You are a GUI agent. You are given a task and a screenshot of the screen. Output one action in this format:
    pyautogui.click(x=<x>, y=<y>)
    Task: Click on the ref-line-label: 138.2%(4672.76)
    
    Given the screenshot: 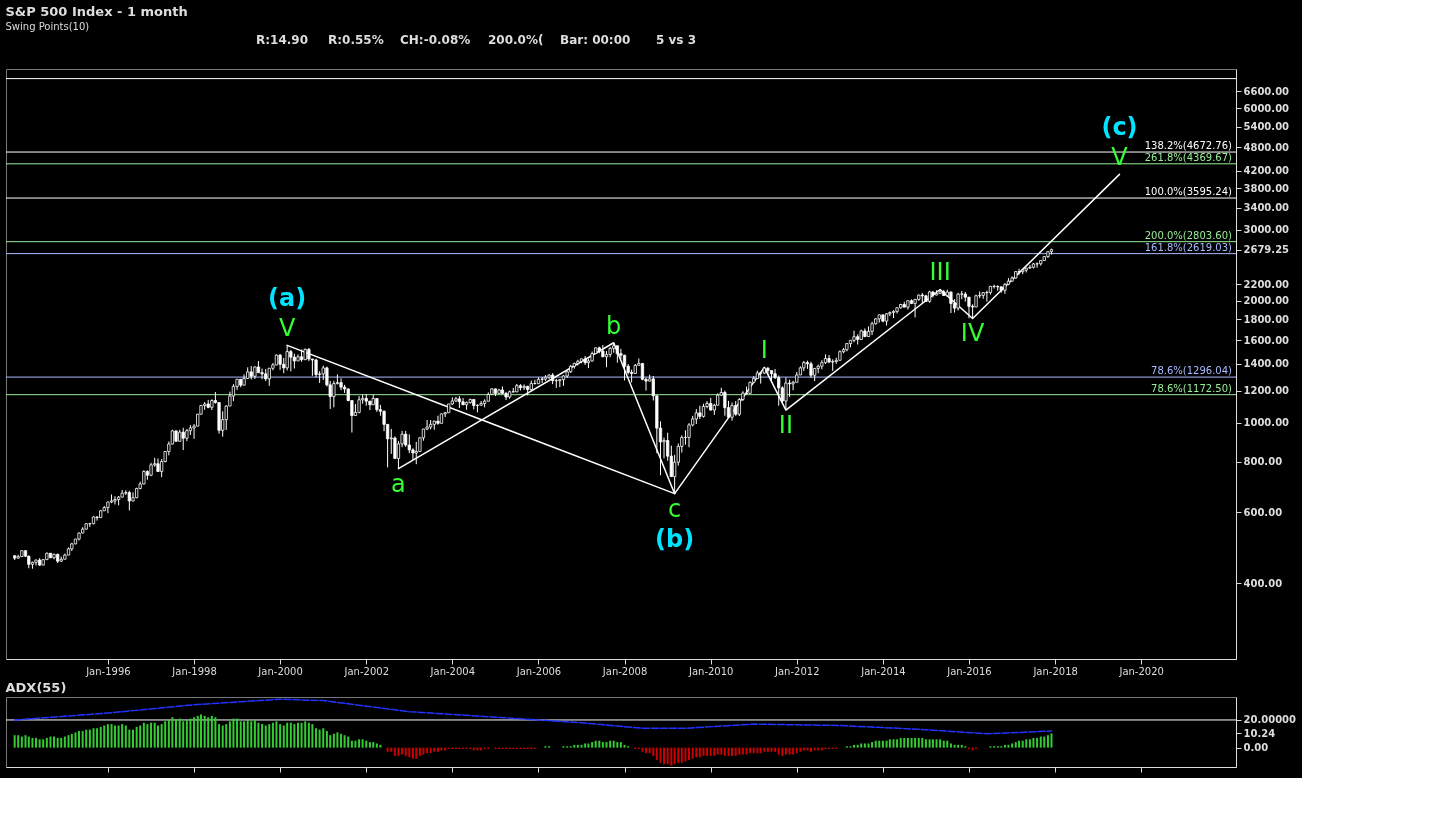 What is the action you would take?
    pyautogui.click(x=1188, y=146)
    